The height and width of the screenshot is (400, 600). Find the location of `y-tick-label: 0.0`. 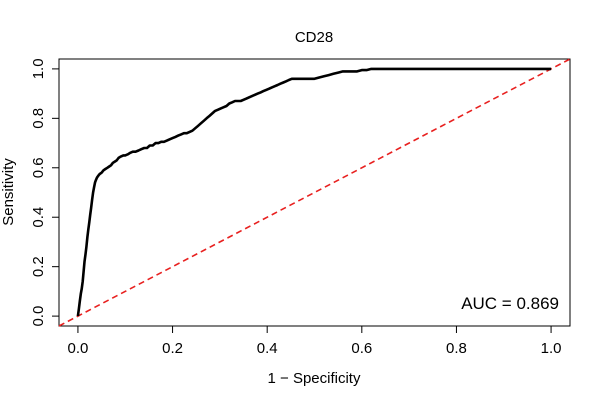

y-tick-label: 0.0 is located at coordinates (38, 316).